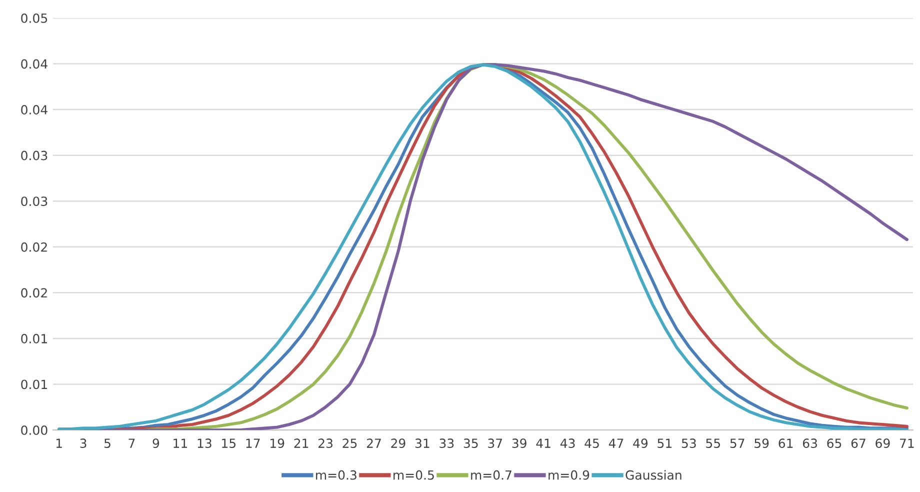 The height and width of the screenshot is (492, 920). Describe the element at coordinates (654, 475) in the screenshot. I see `legend-label: Gaussian` at that location.